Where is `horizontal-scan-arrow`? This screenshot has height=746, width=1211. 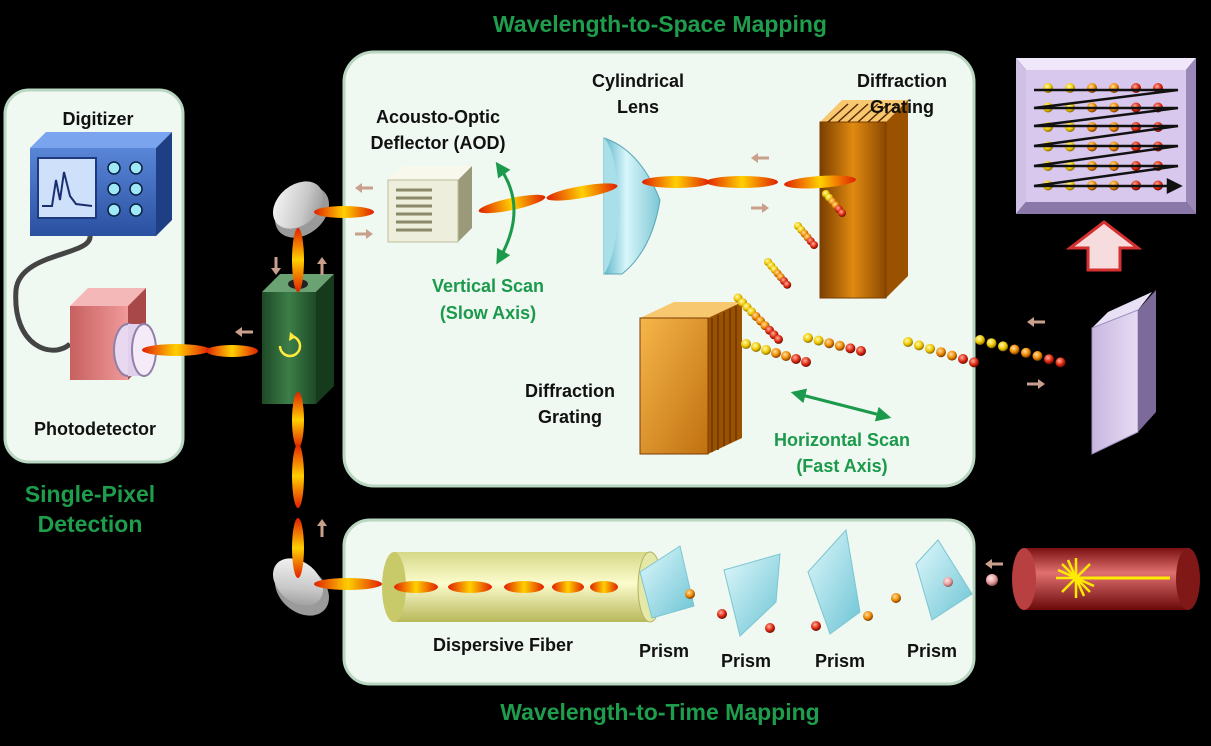 horizontal-scan-arrow is located at coordinates (841, 405).